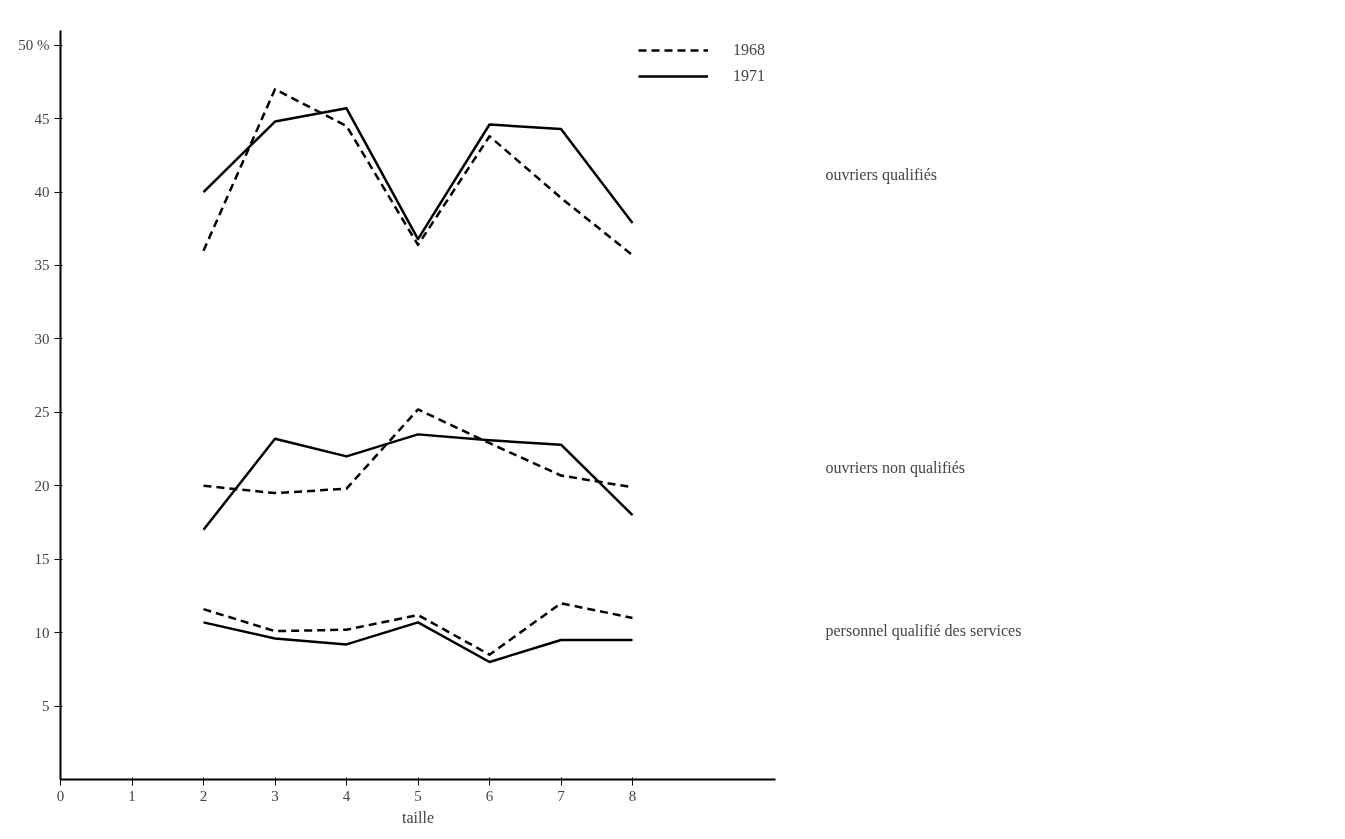 The width and height of the screenshot is (1345, 839). What do you see at coordinates (42, 192) in the screenshot?
I see `y-tick-label: 40` at bounding box center [42, 192].